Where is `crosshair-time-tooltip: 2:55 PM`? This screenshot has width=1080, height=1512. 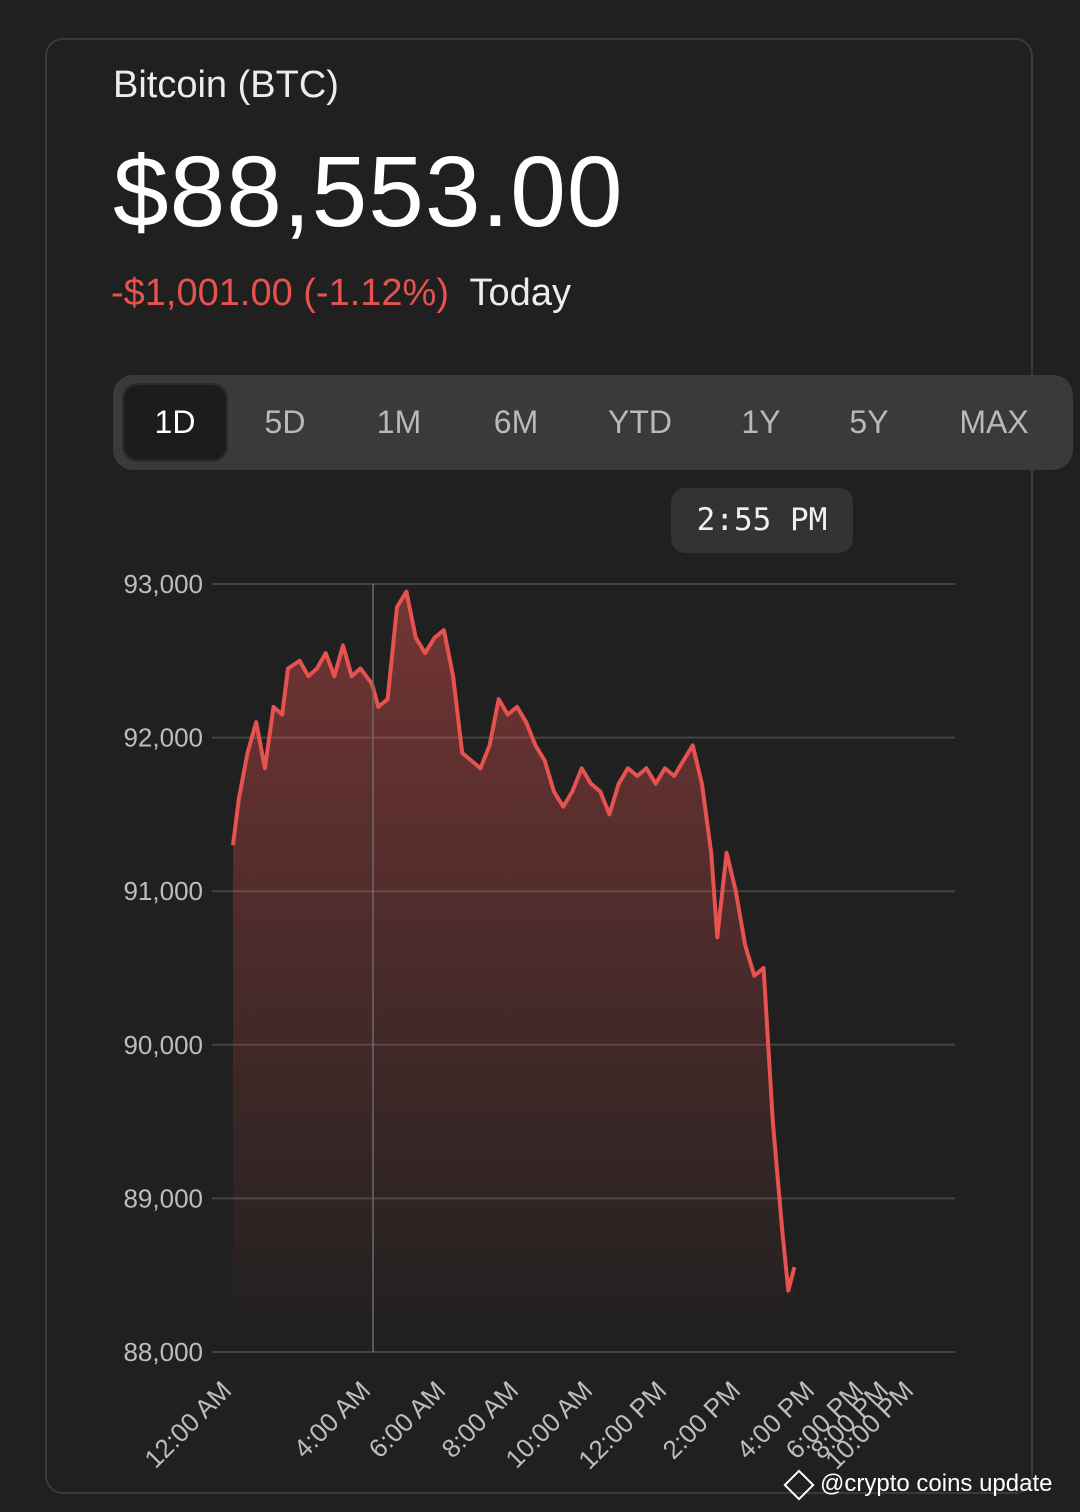 crosshair-time-tooltip: 2:55 PM is located at coordinates (762, 520).